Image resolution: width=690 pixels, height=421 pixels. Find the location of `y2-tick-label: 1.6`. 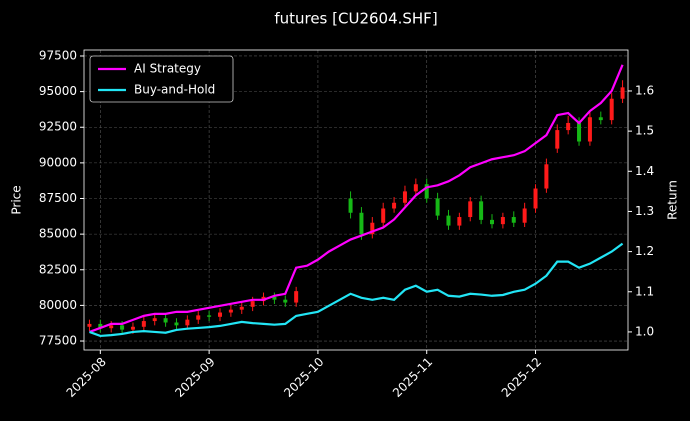

y2-tick-label: 1.6 is located at coordinates (644, 90).